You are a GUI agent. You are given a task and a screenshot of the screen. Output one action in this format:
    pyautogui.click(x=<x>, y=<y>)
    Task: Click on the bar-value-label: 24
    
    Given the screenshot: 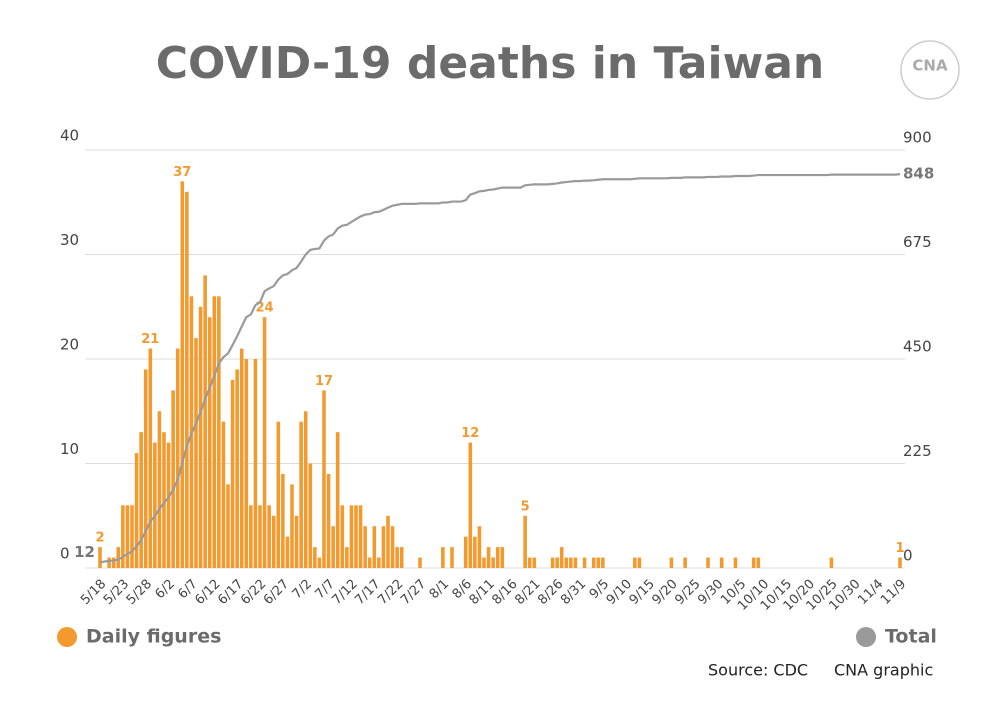 What is the action you would take?
    pyautogui.click(x=265, y=308)
    